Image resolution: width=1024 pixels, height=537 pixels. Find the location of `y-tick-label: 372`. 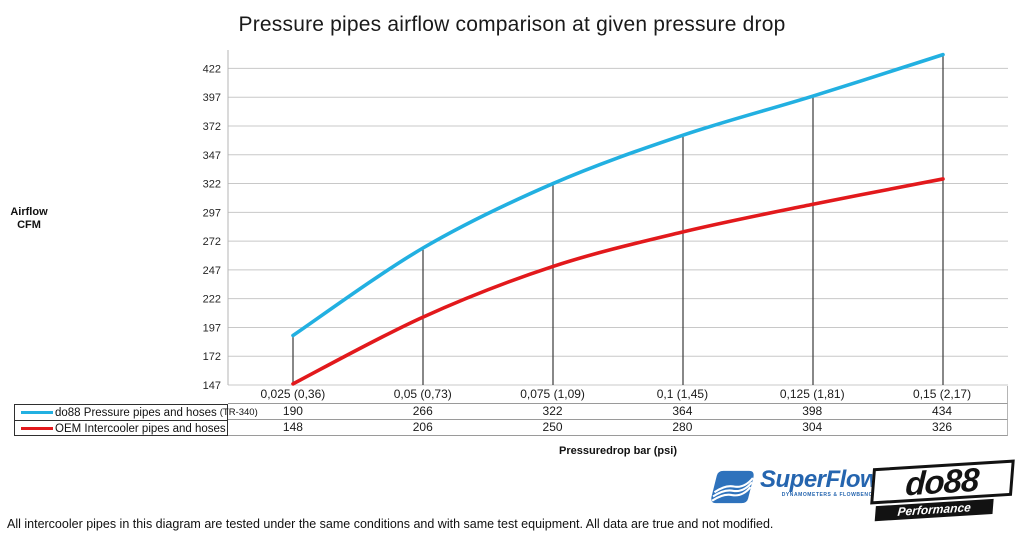

y-tick-label: 372 is located at coordinates (212, 127).